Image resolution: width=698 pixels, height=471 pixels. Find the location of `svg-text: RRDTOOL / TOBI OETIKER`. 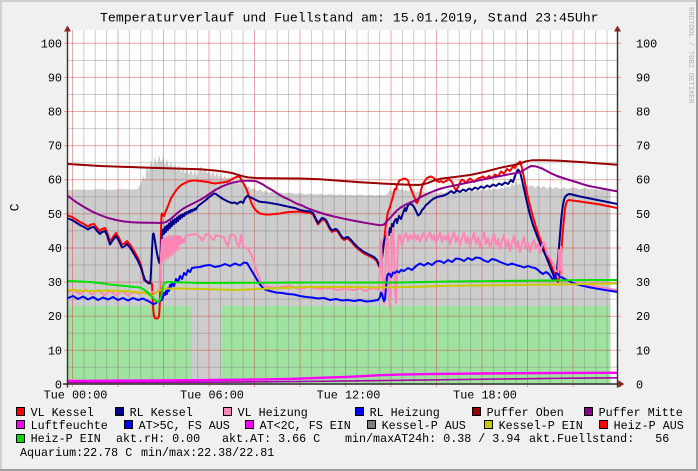

svg-text: RRDTOOL / TOBI OETIKER is located at coordinates (690, 55).